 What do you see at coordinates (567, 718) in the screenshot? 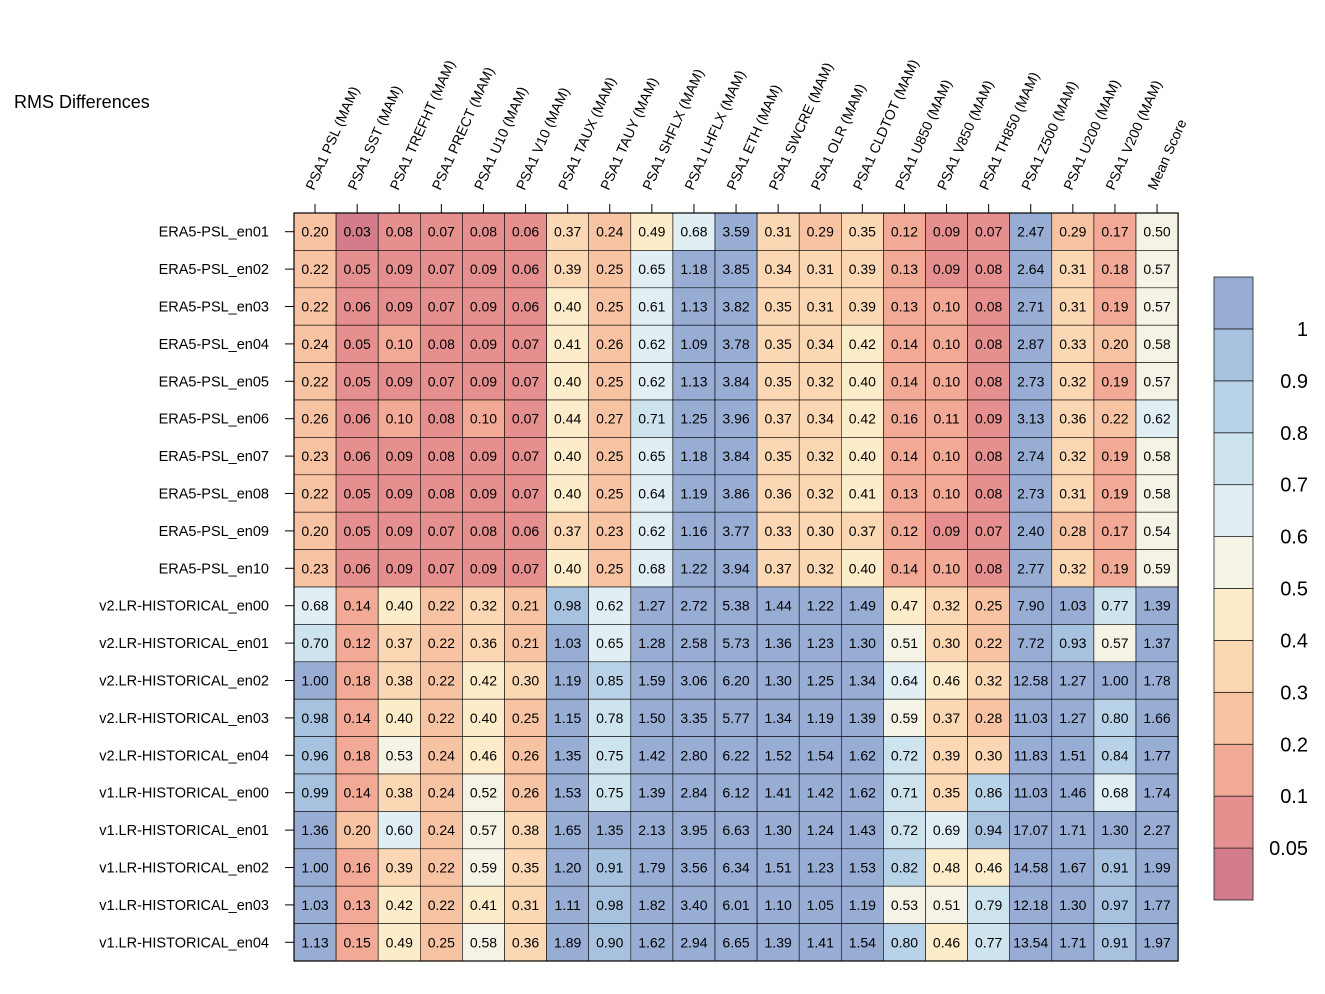
I see `cell-value: 1.15` at bounding box center [567, 718].